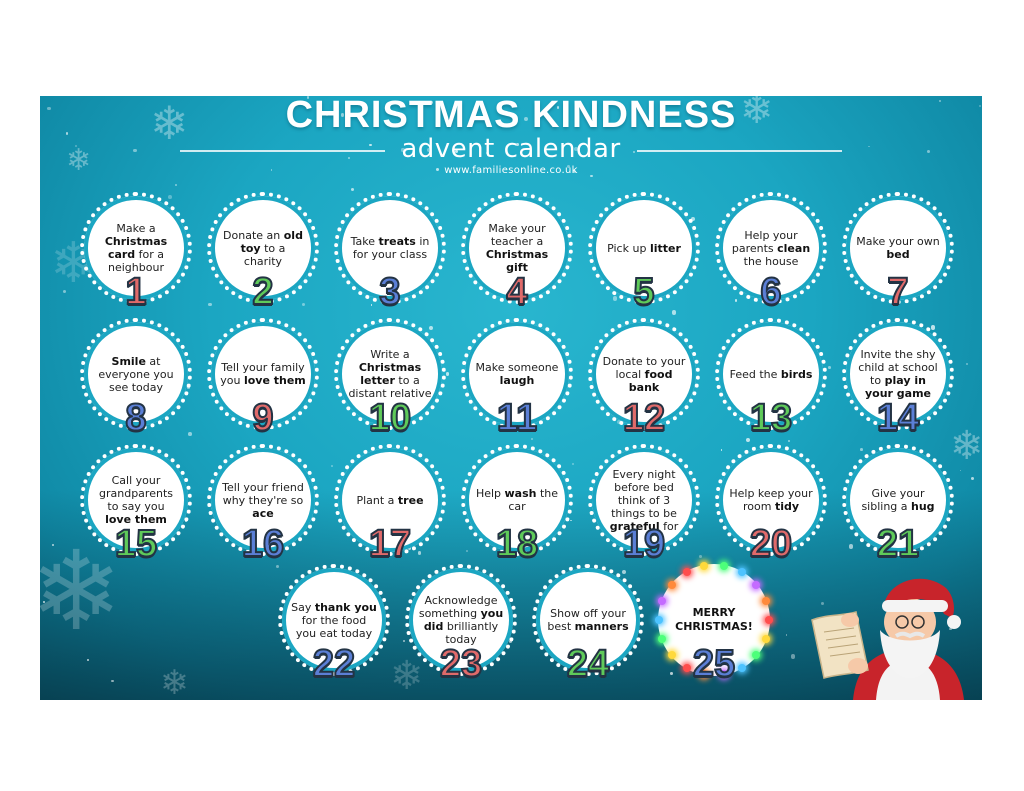 This screenshot has width=1024, height=791. Describe the element at coordinates (898, 500) in the screenshot. I see `day-circle: Give your sibling a hug` at that location.